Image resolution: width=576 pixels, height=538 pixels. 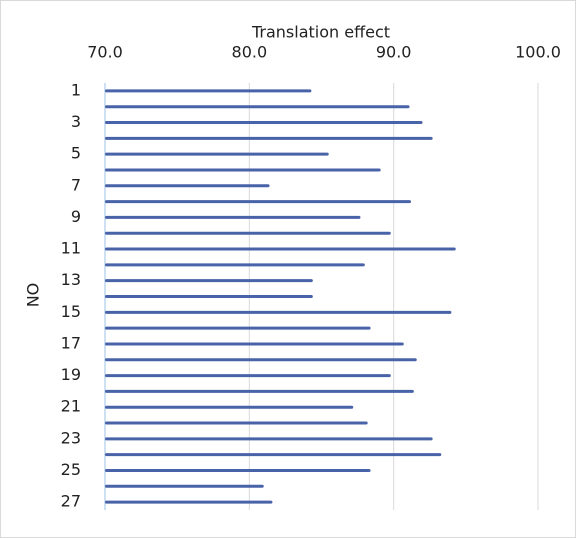 I want to click on y-axis-title: NO, so click(x=33, y=295).